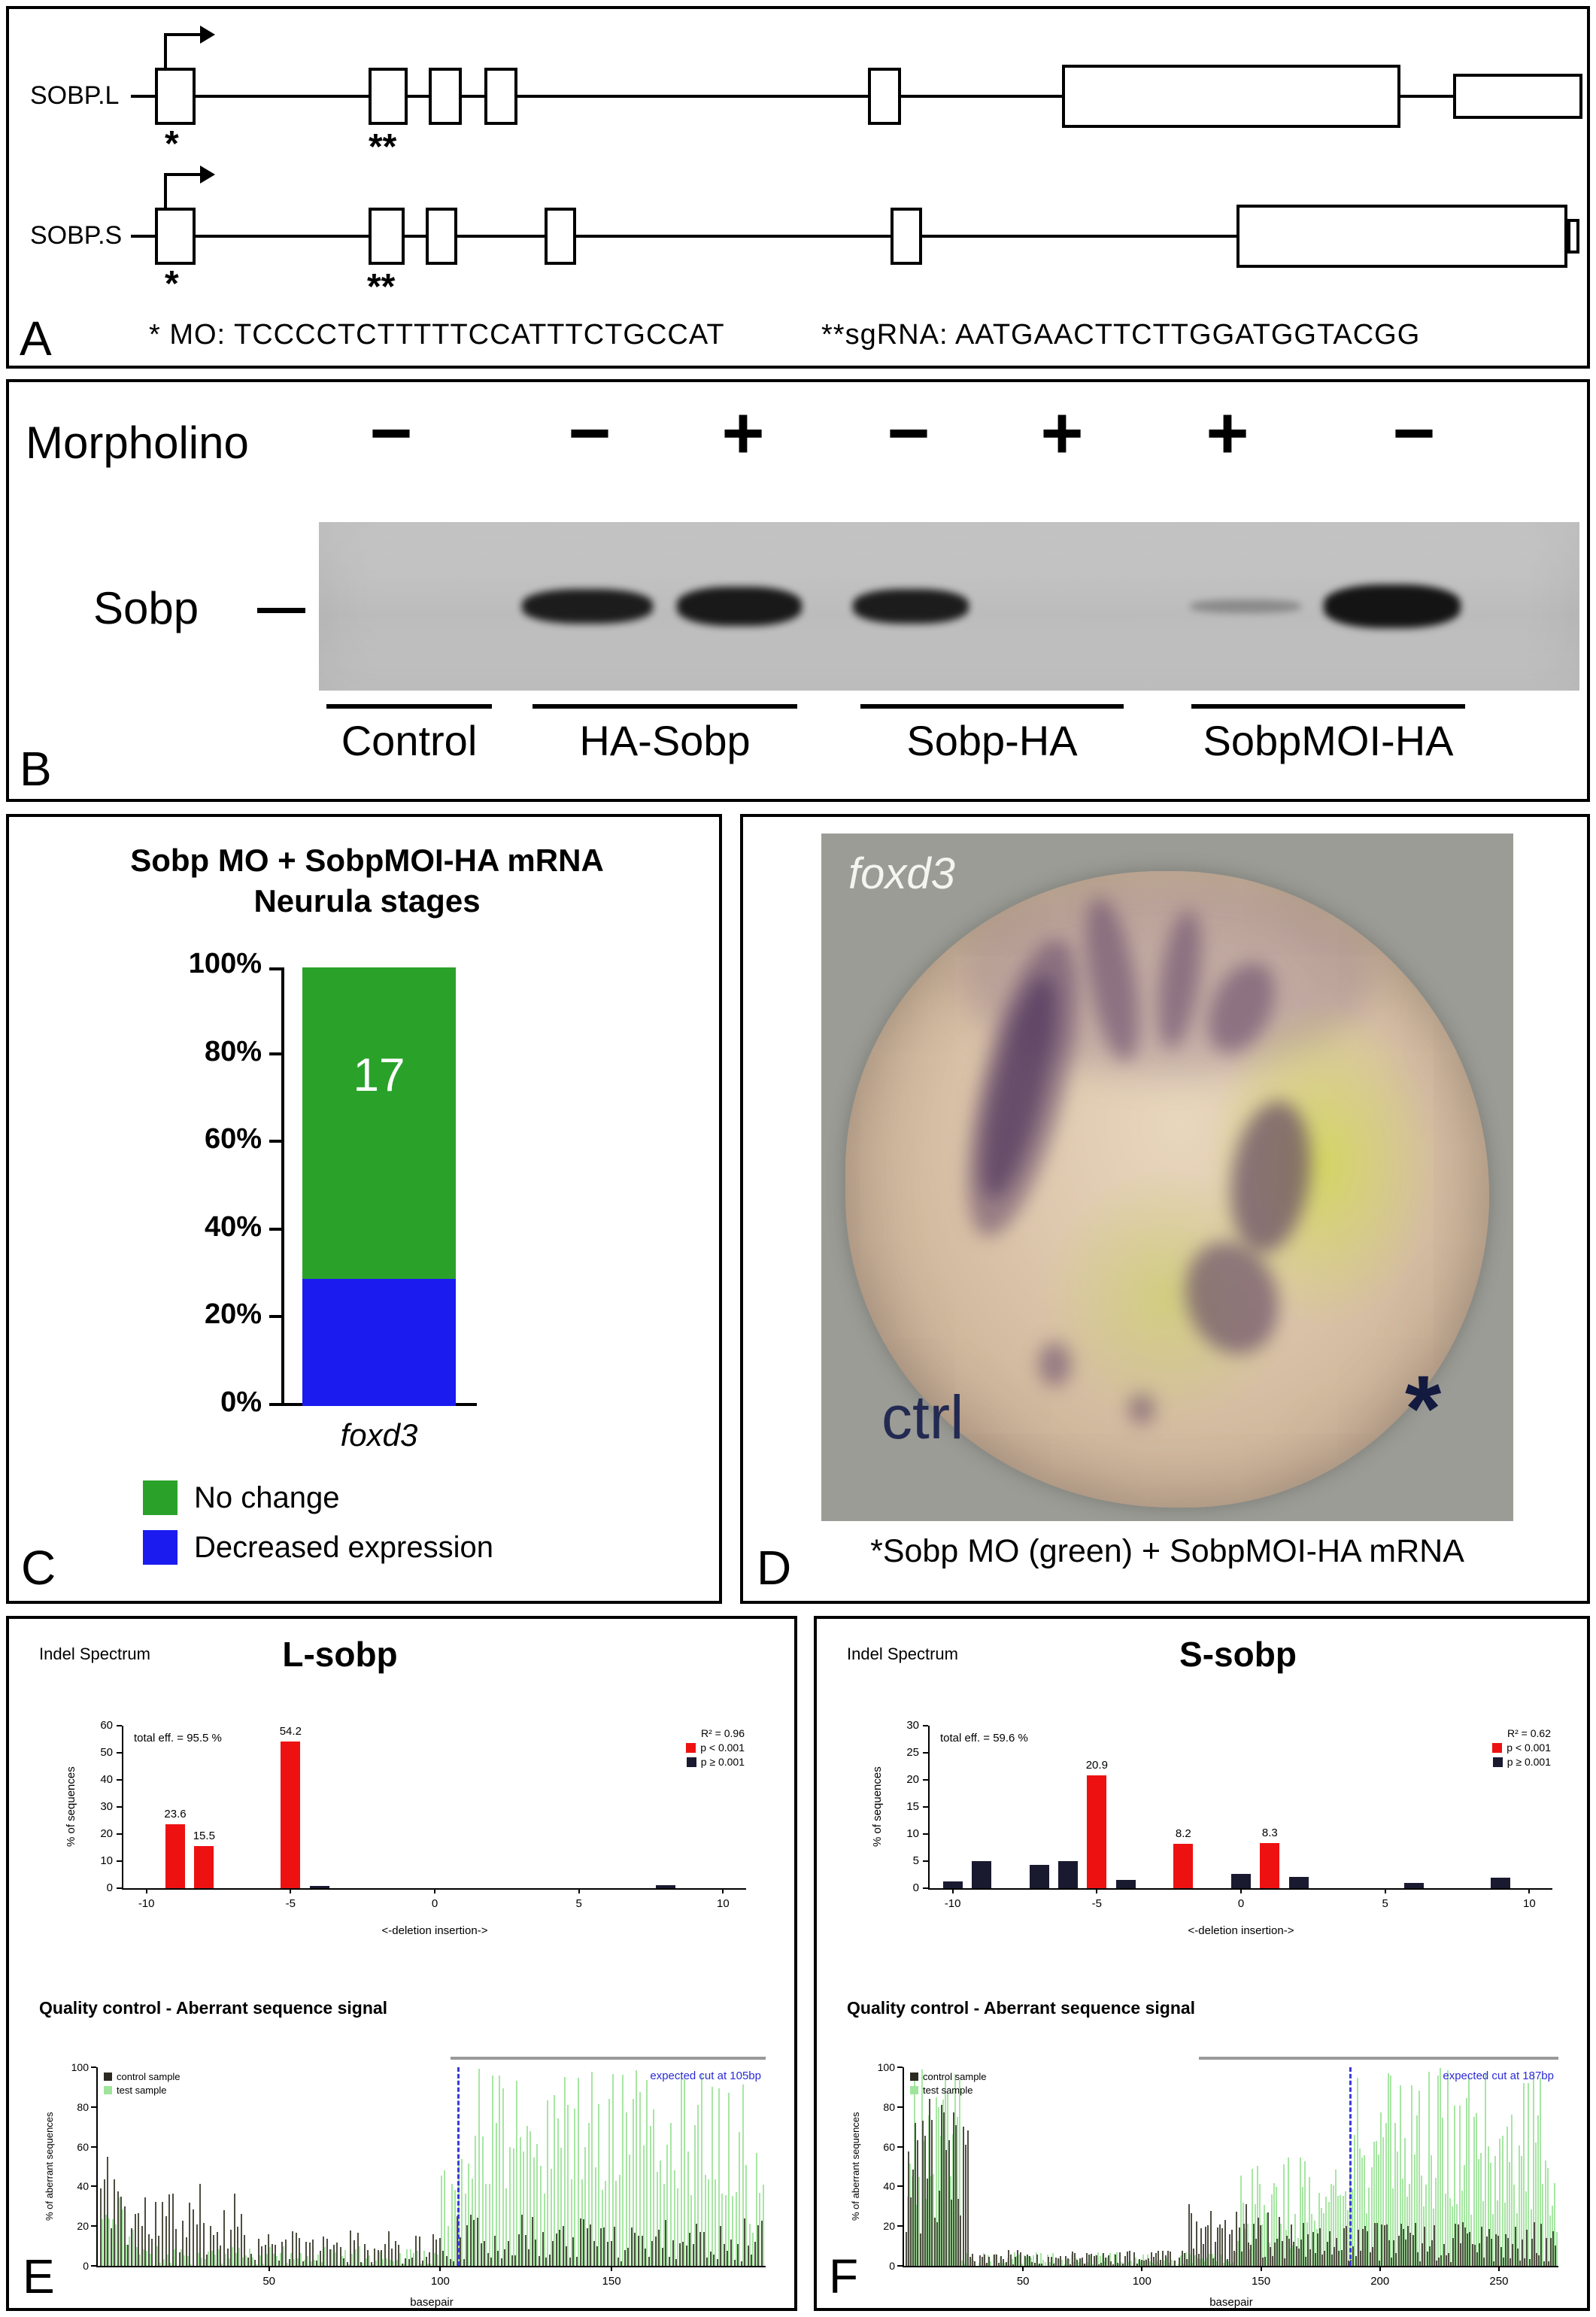 The height and width of the screenshot is (2317, 1596). Describe the element at coordinates (984, 1739) in the screenshot. I see `total-efficiency-label: total eff. = 59.6 %` at that location.